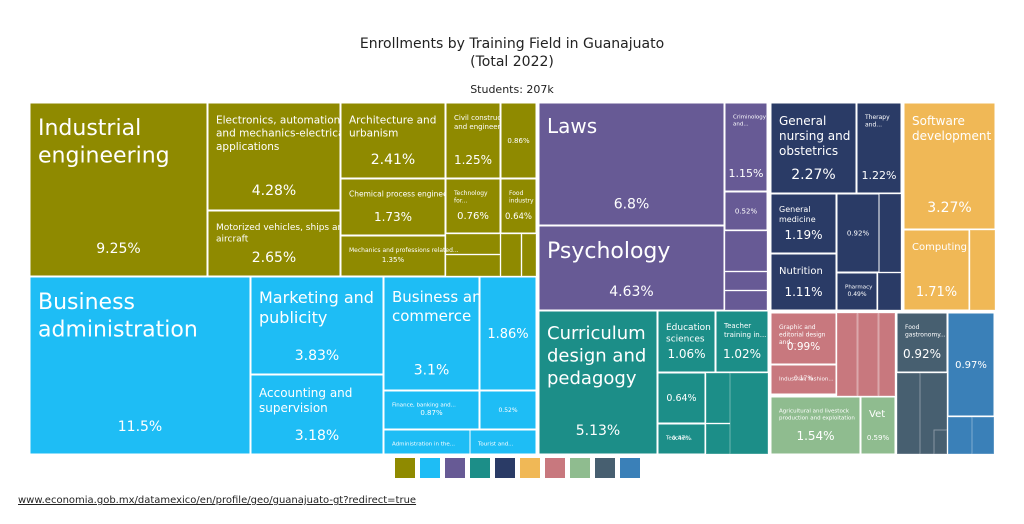  I want to click on treemap-cell-value: 5.13%, so click(598, 431).